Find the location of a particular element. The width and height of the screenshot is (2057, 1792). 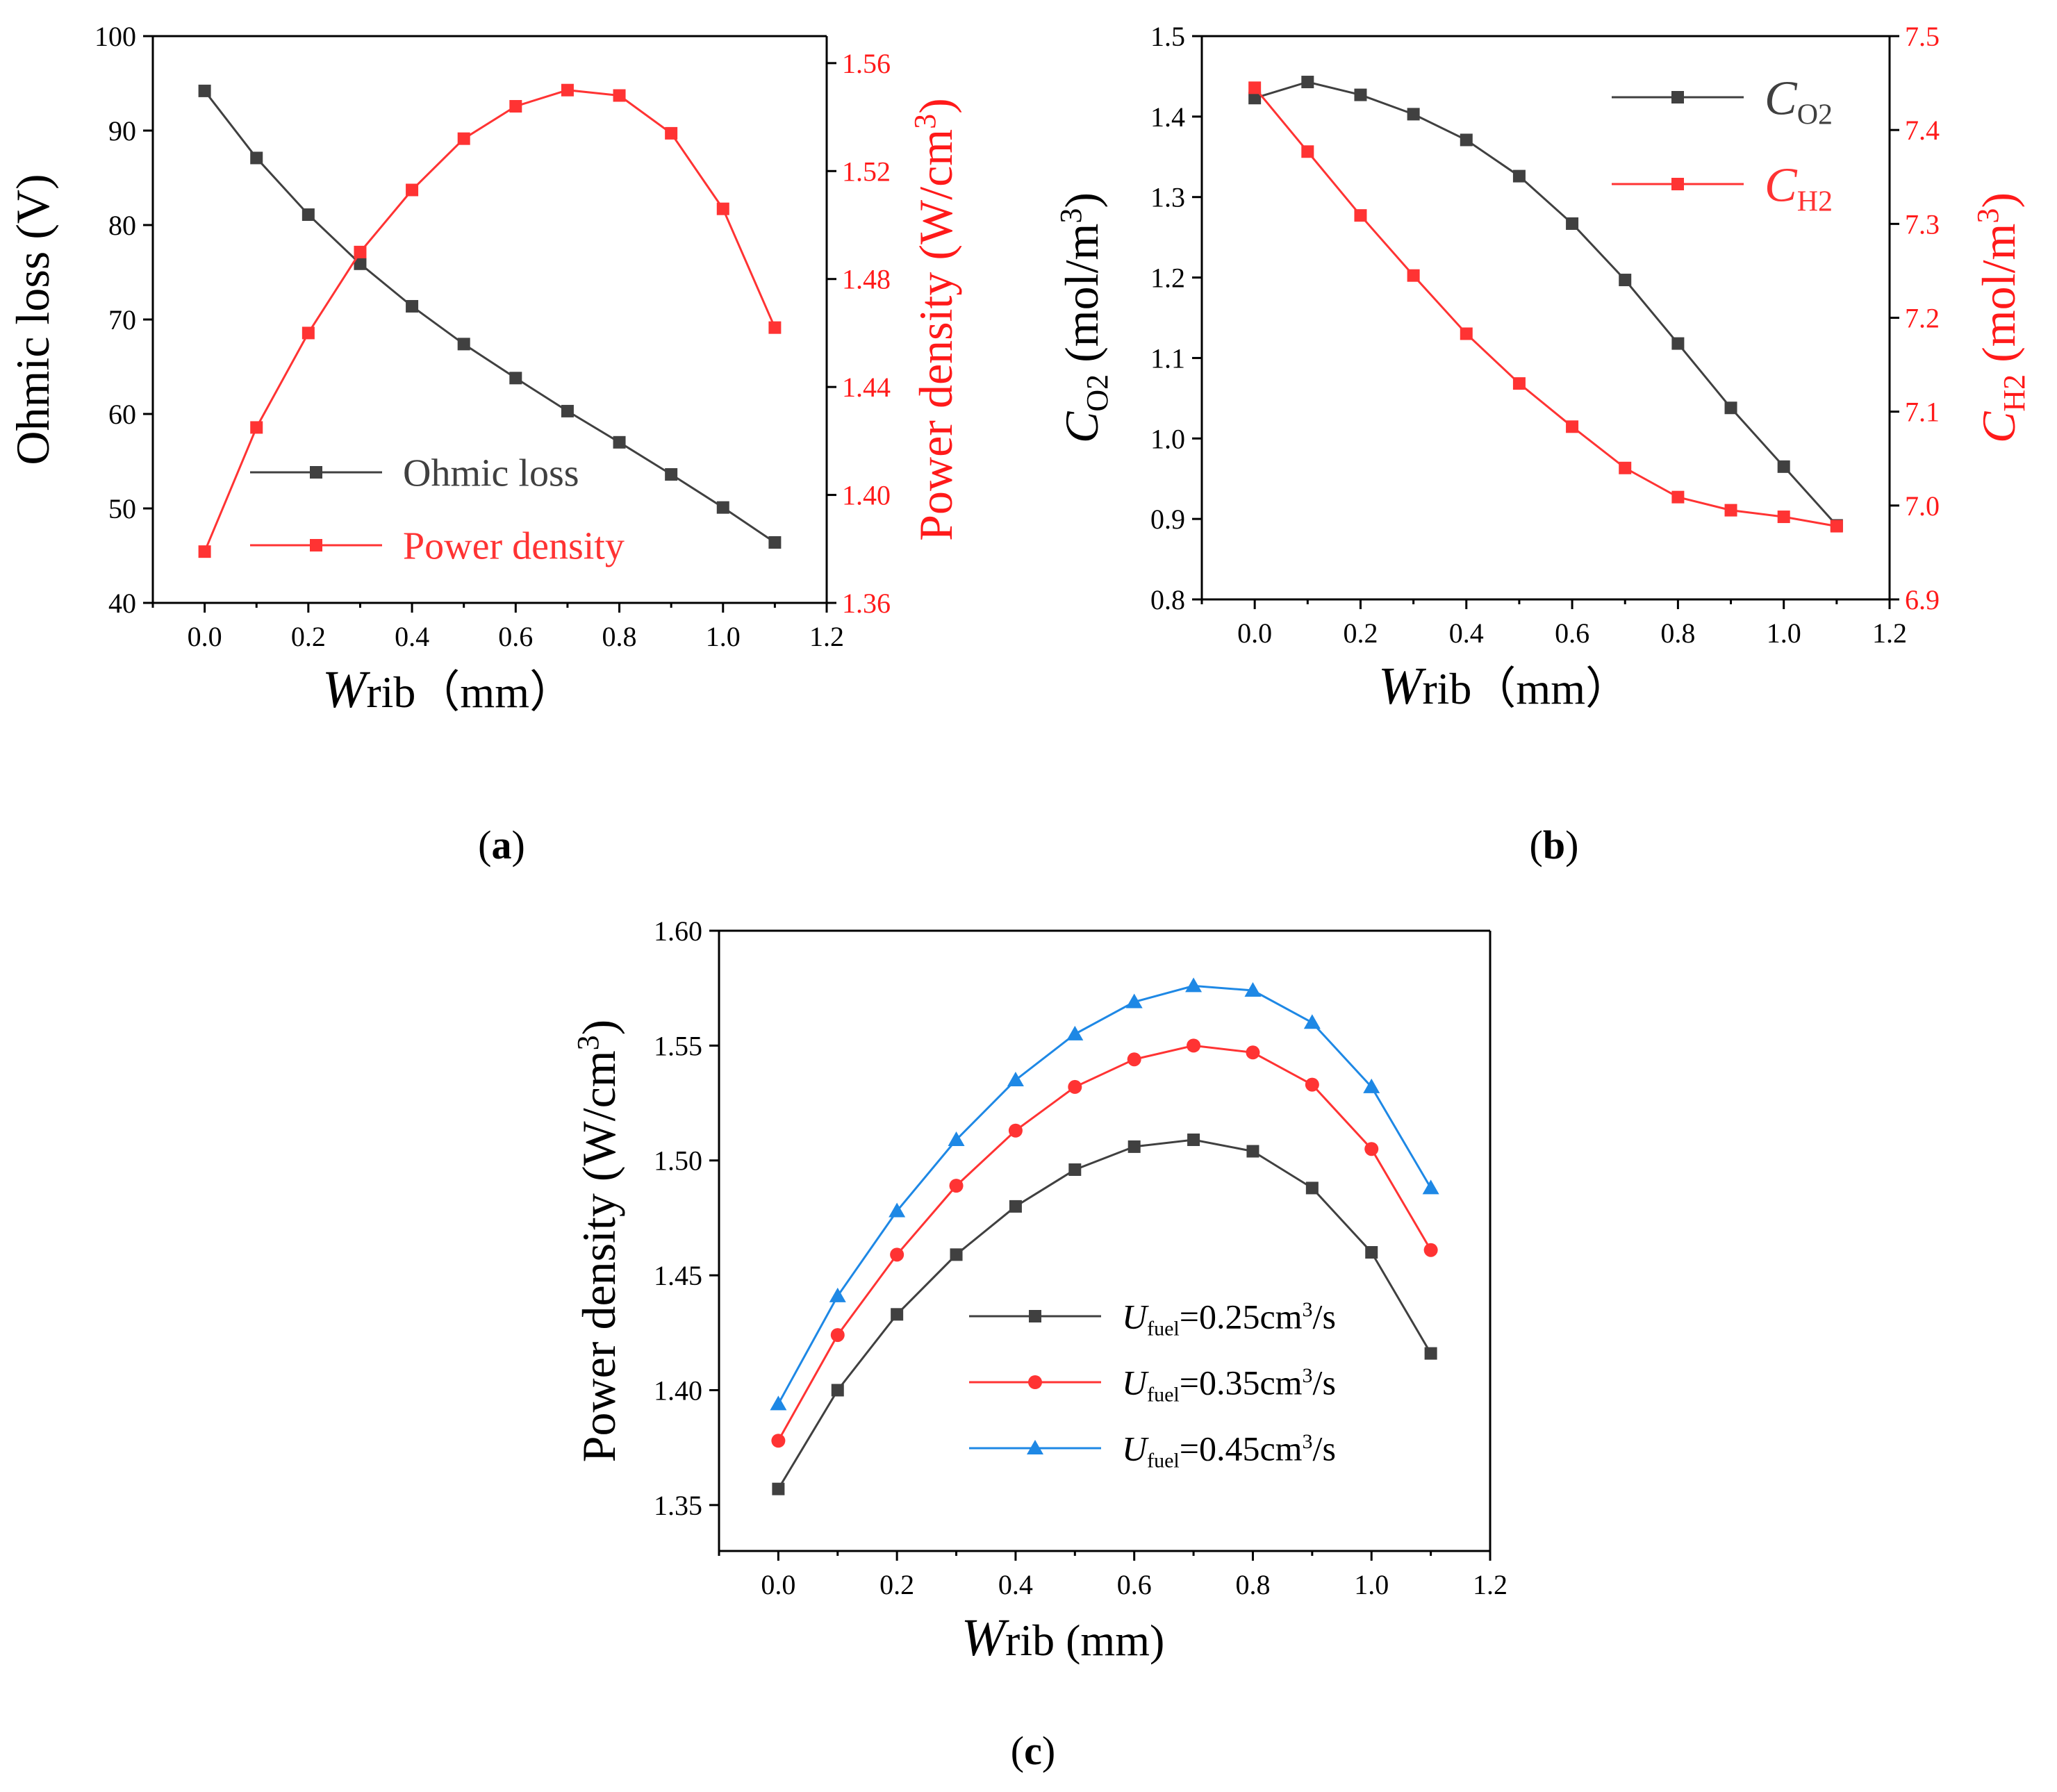

legend-label: Ufuel=0.35cm3/s is located at coordinates (1229, 1385).